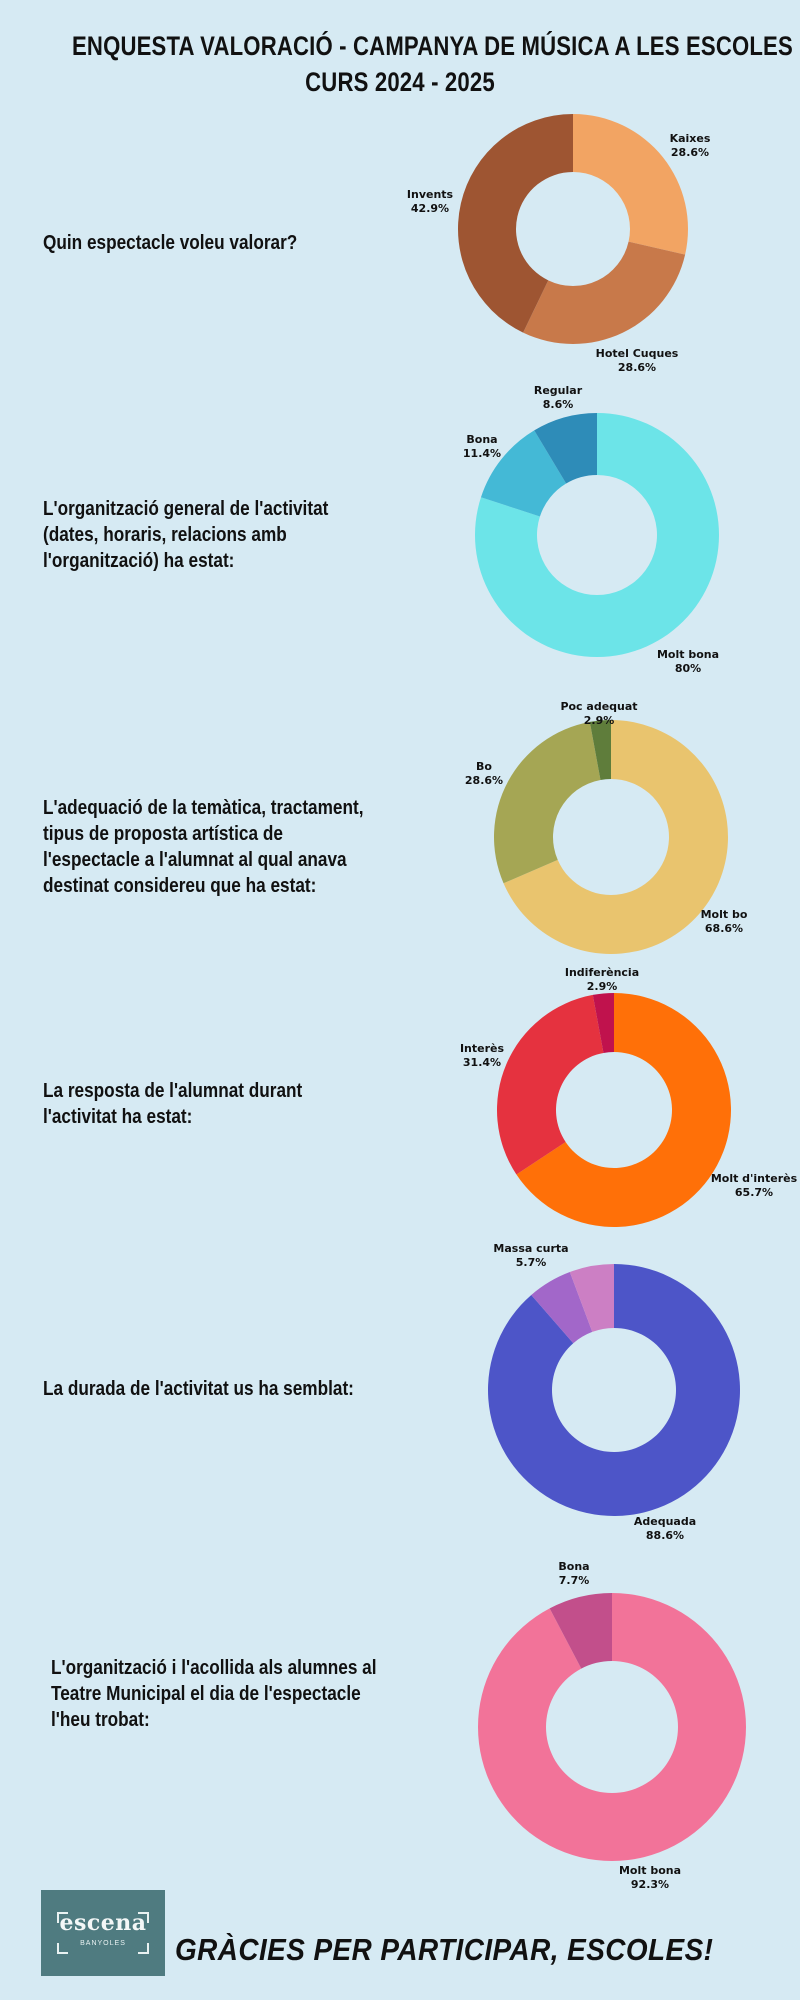  I want to click on slice-label-massa-curta: Massa curta, so click(530, 1248).